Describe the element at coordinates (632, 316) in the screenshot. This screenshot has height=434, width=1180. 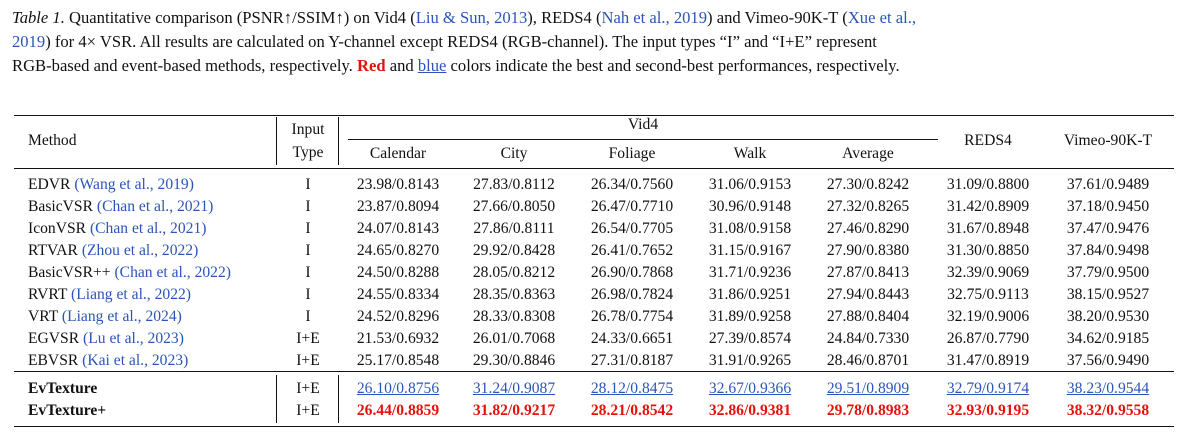
I see `score-cell: 26.78/0.7754` at that location.